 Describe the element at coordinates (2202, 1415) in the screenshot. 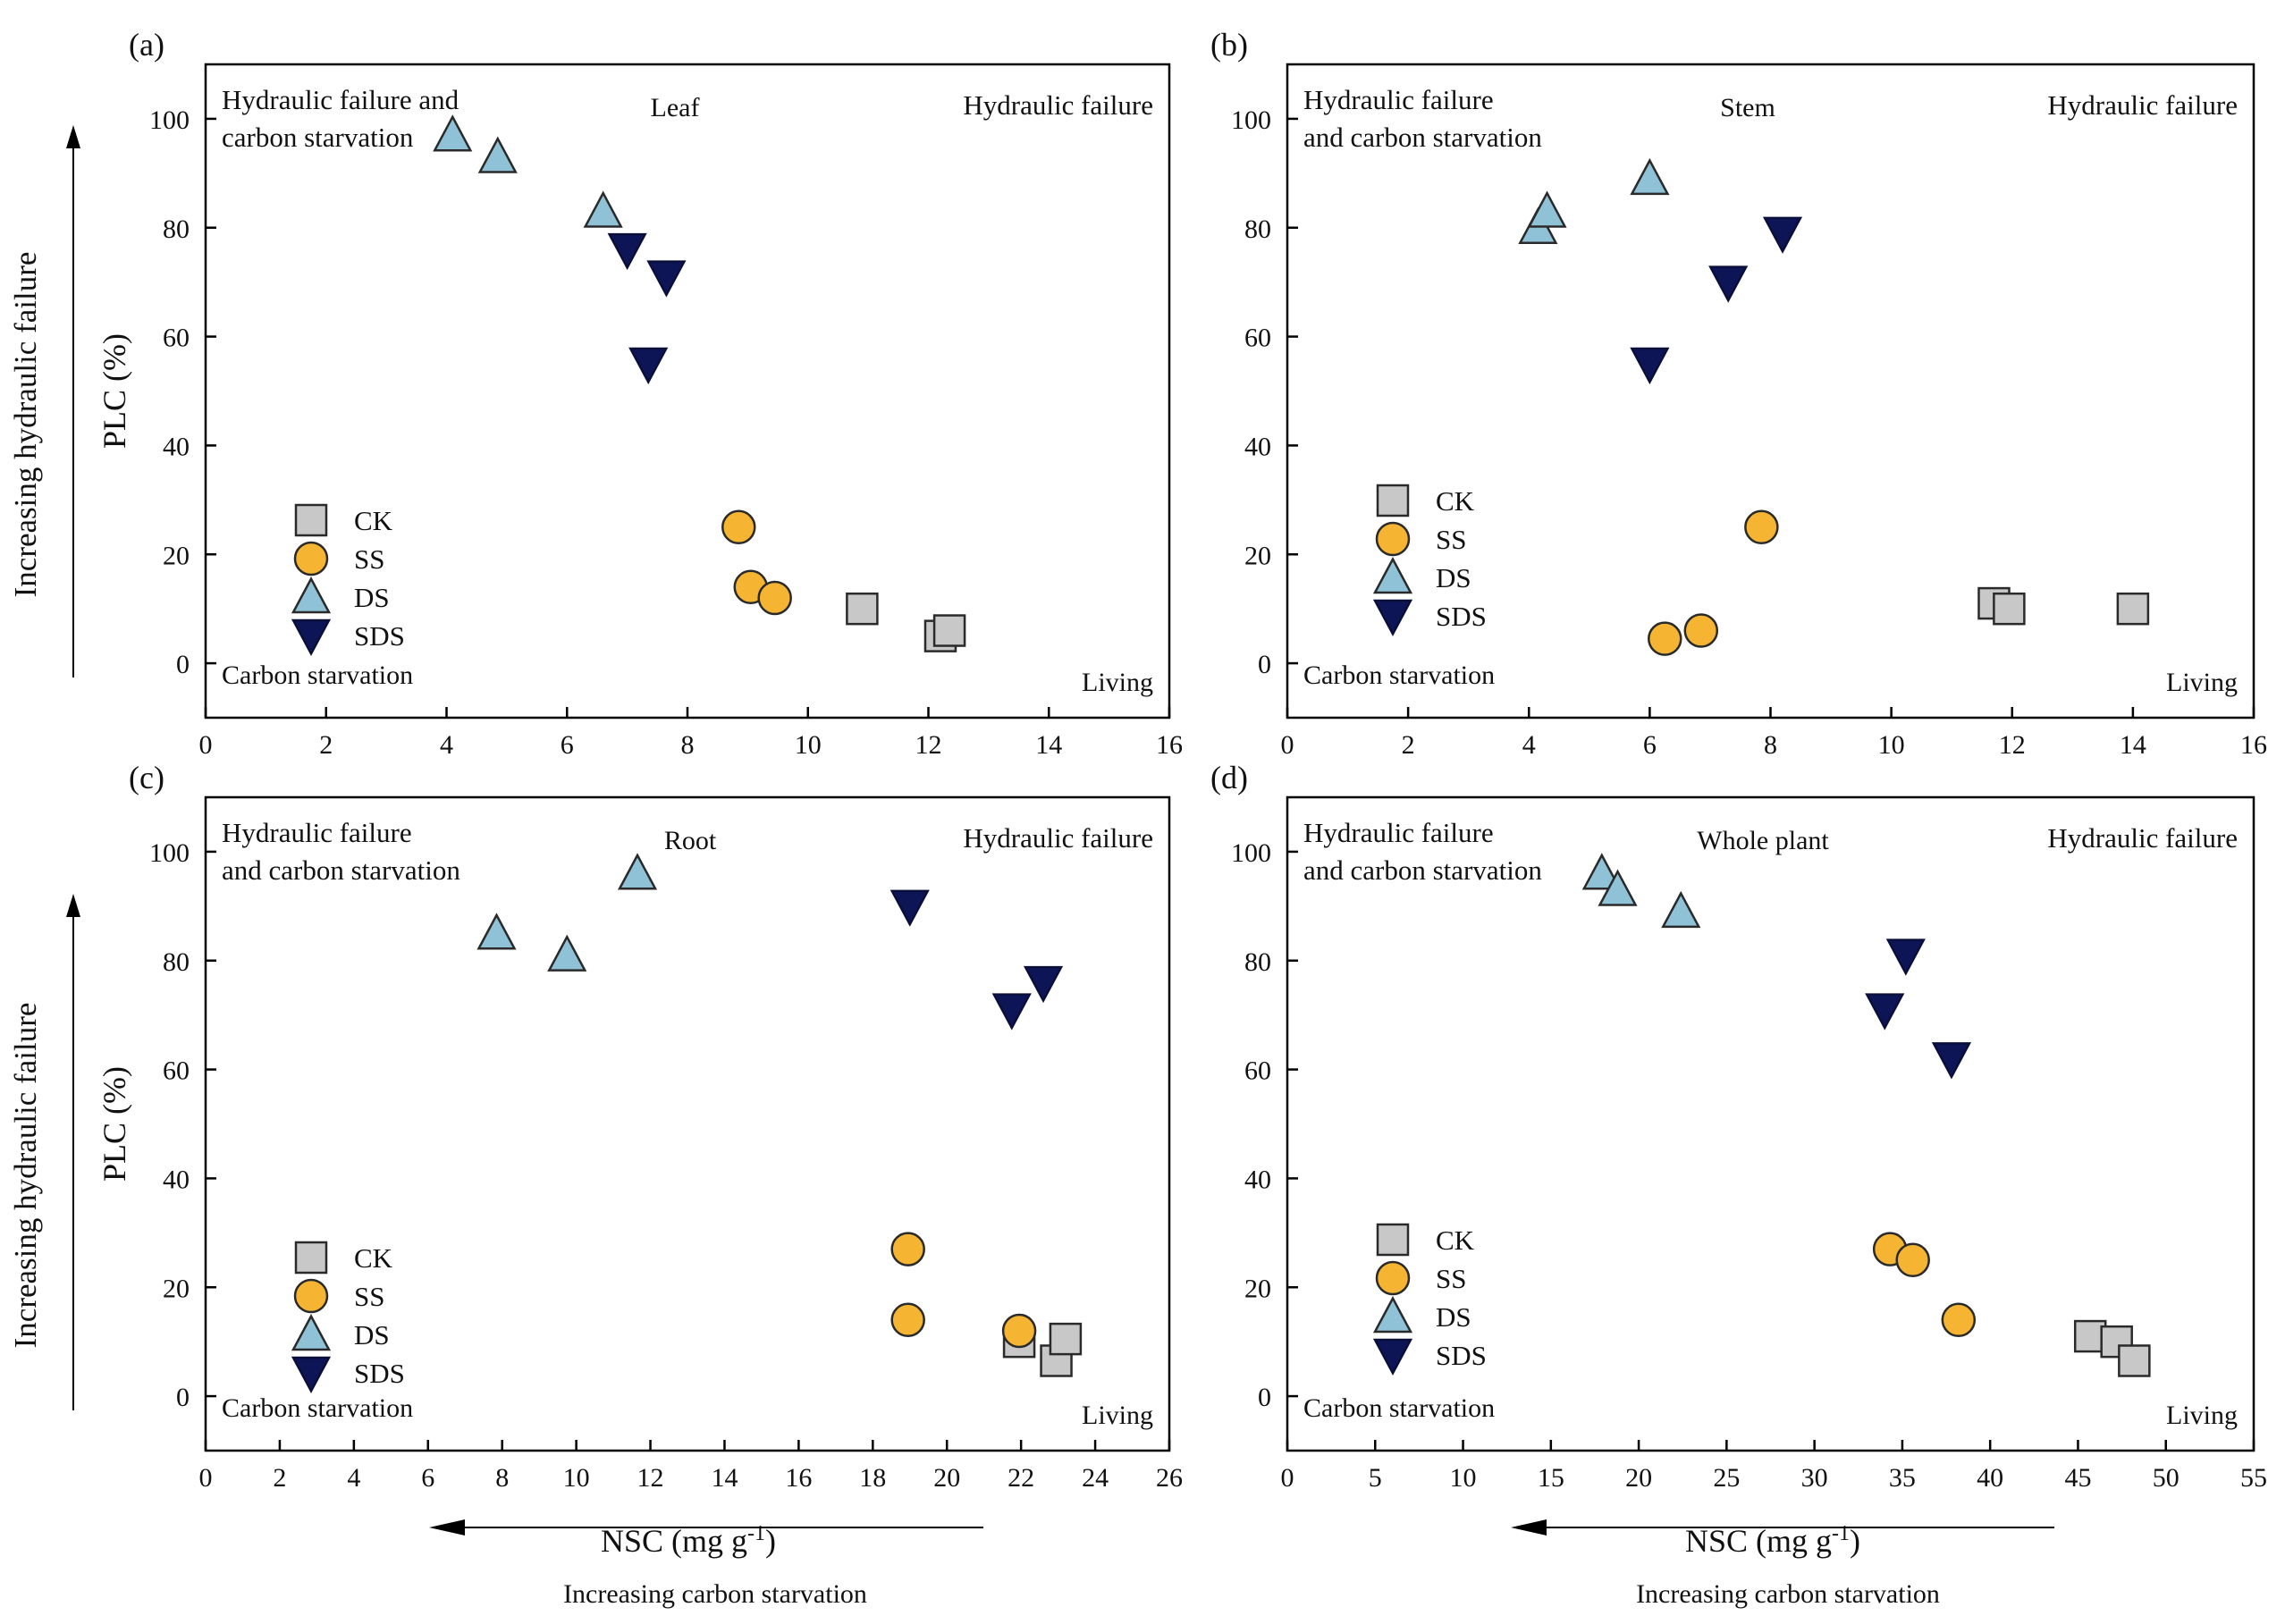

I see `quadrant-label-bottom-right: Living` at that location.